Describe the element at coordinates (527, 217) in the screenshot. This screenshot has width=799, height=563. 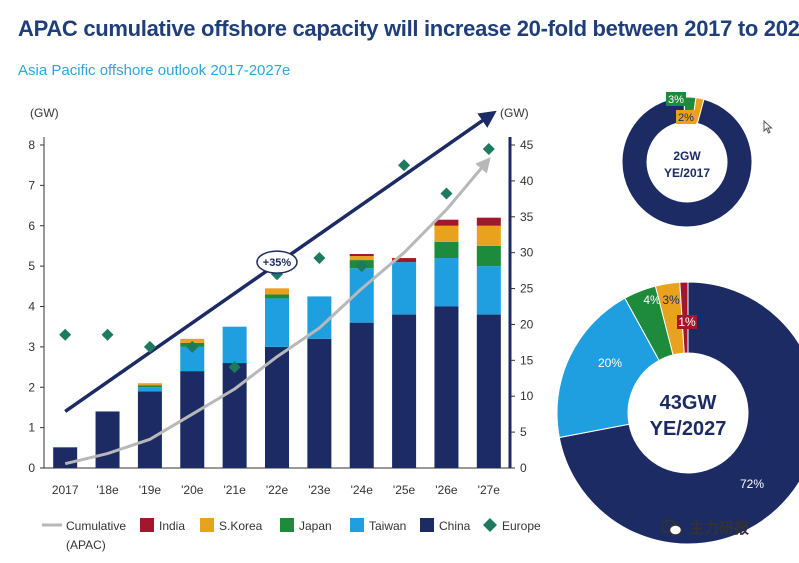
I see `right-tick-label: 35` at that location.